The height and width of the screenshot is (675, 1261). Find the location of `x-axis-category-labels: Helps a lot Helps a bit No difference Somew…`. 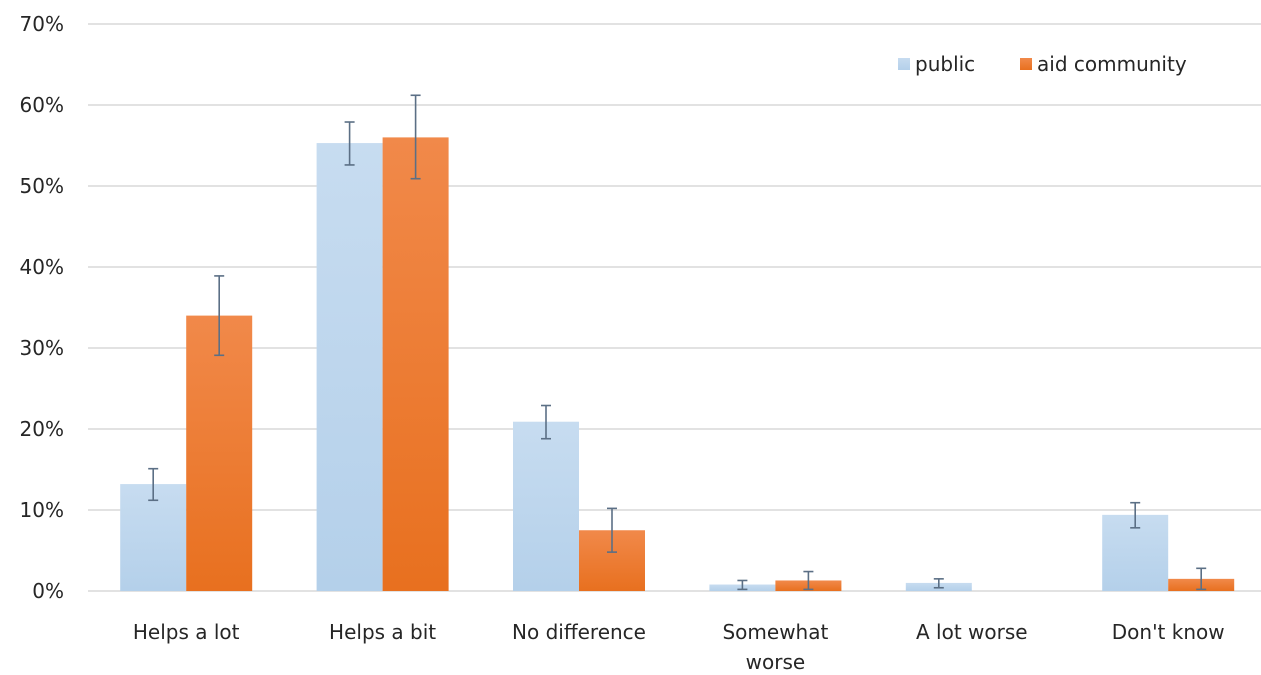

x-axis-category-labels: Helps a lot Helps a bit No difference Somew… is located at coordinates (679, 647).